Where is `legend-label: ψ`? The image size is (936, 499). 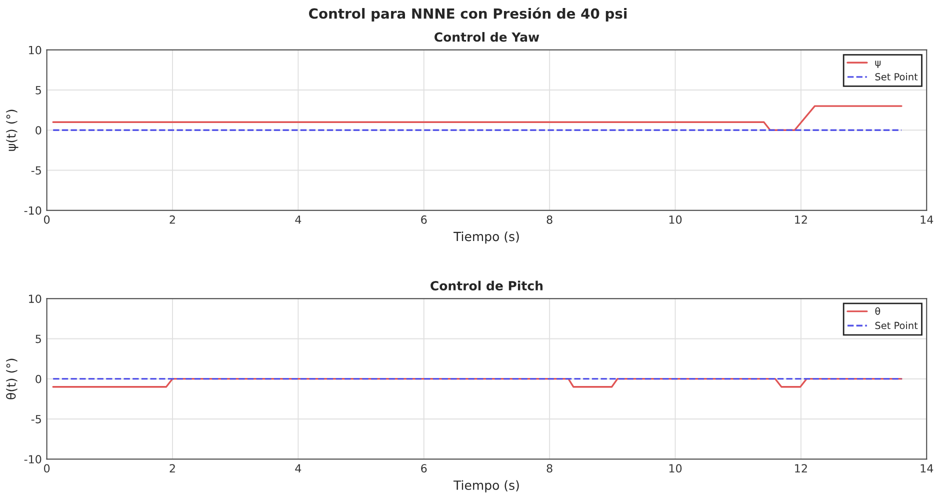 legend-label: ψ is located at coordinates (878, 64).